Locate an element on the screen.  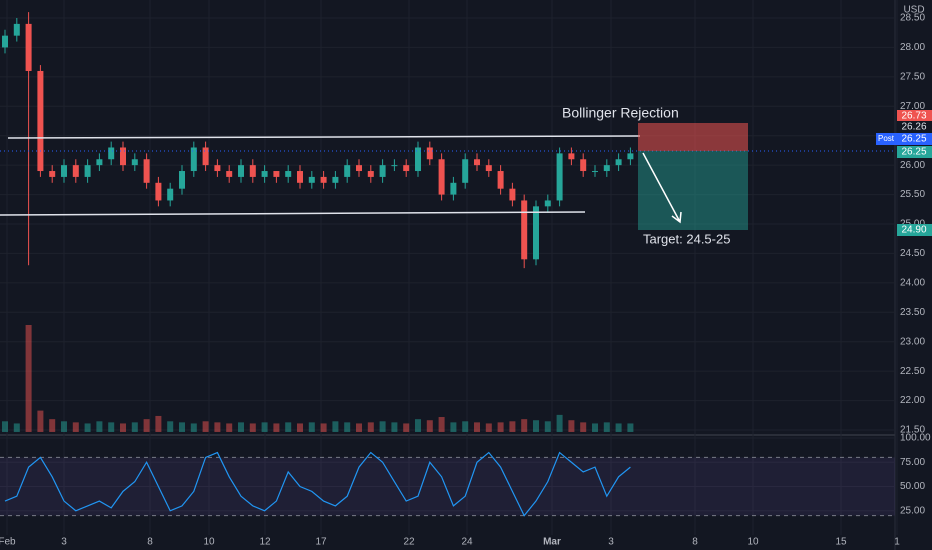
arrow is located at coordinates (662, 188).